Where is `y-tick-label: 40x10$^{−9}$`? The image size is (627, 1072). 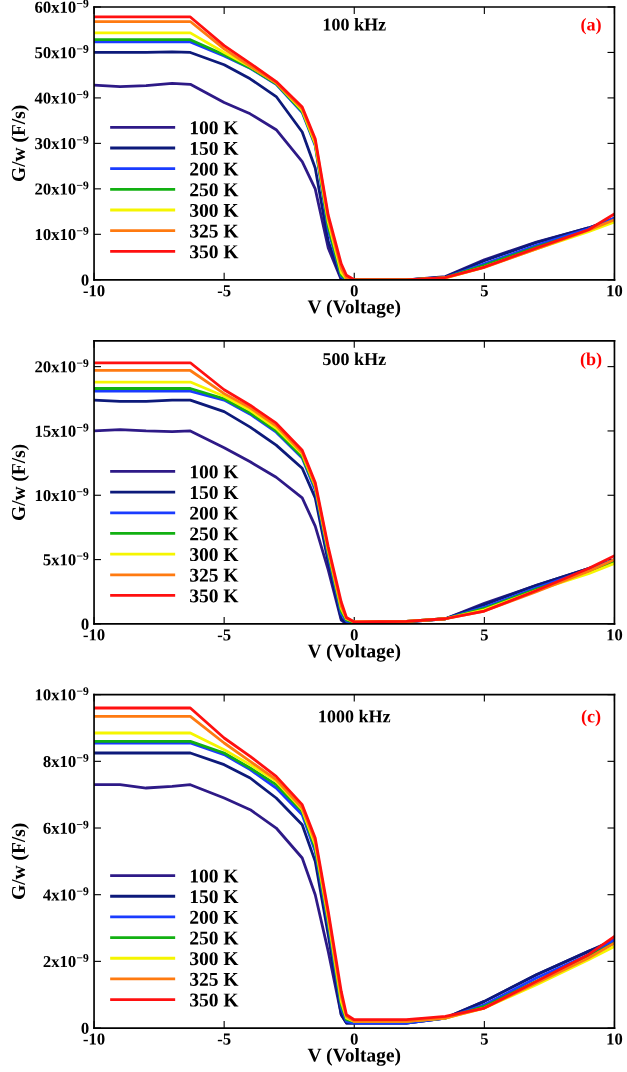
y-tick-label: 40x10$^{−9}$ is located at coordinates (61, 97).